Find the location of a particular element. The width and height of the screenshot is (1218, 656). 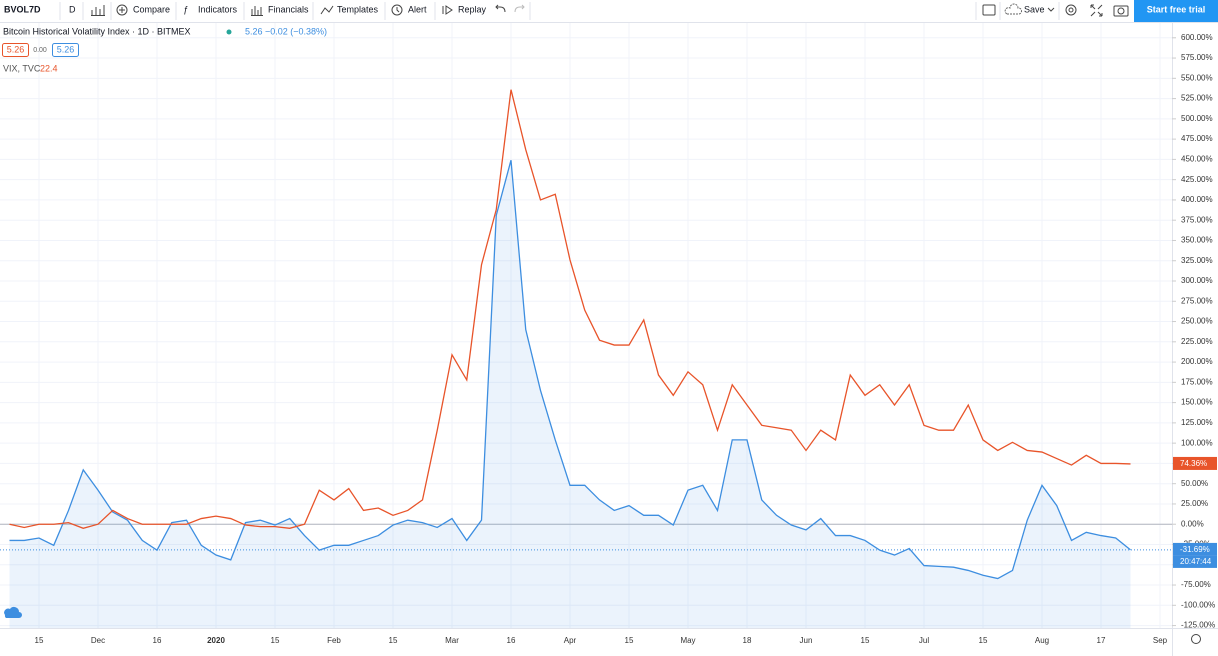

templates-icon is located at coordinates (327, 10).